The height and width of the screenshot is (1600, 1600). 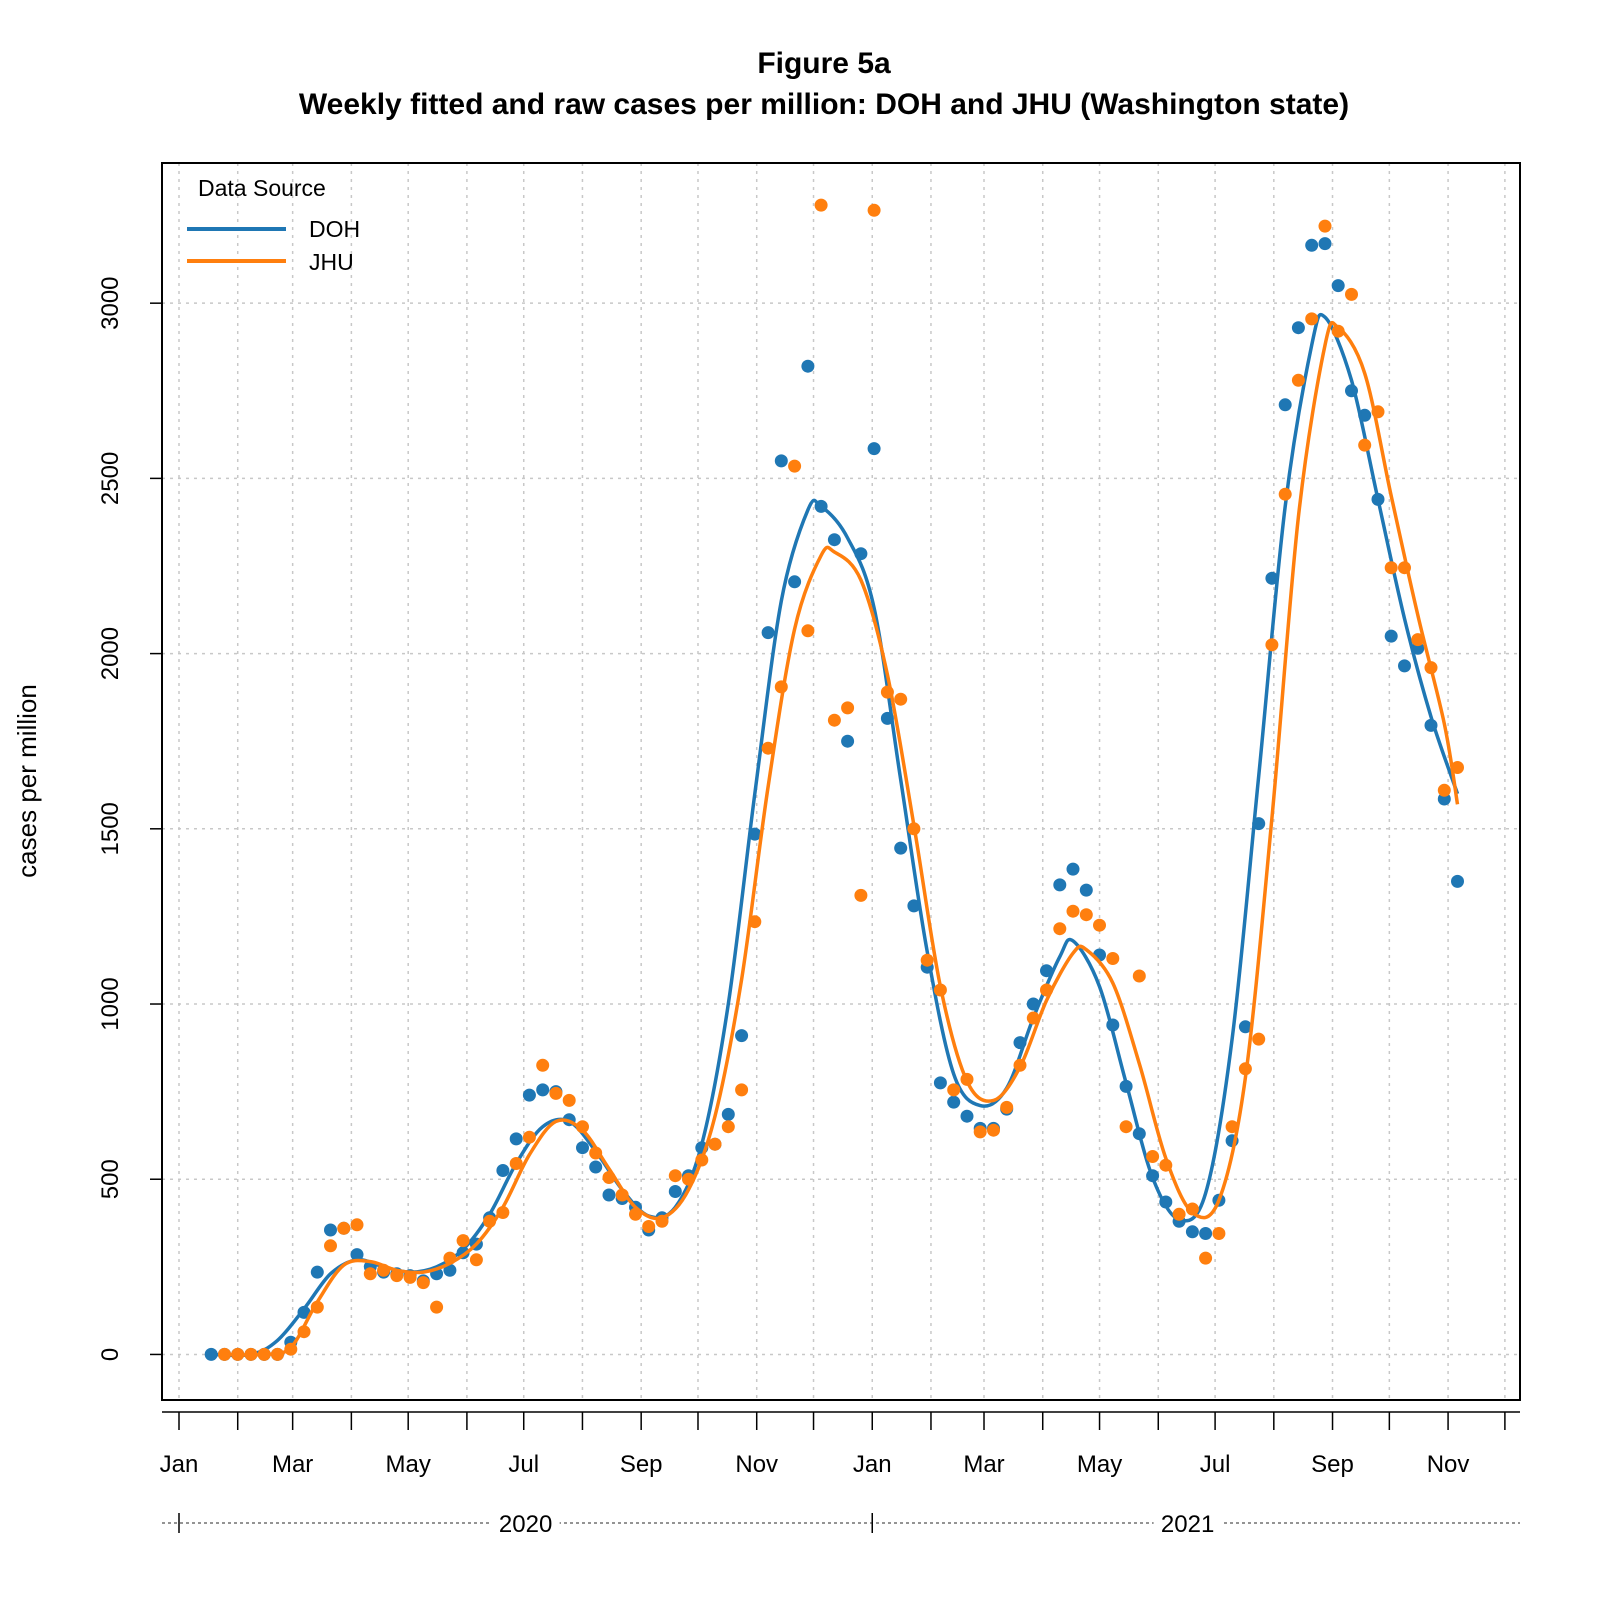 I want to click on x-tick-label: Mar, so click(x=983, y=1464).